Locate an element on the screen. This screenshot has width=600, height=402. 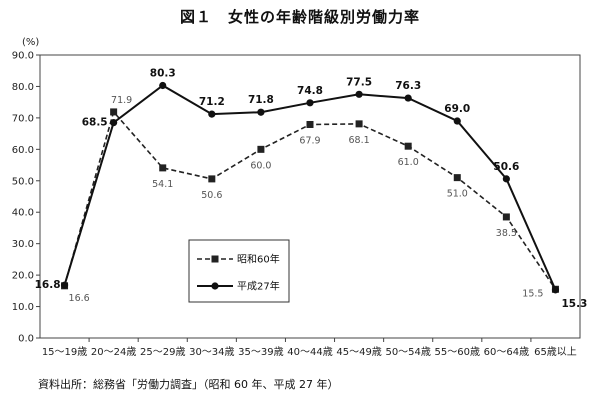
source-note: 資料出所：総務省「労働力調査」（昭和 60 年、平成 27 年） is located at coordinates (188, 384).